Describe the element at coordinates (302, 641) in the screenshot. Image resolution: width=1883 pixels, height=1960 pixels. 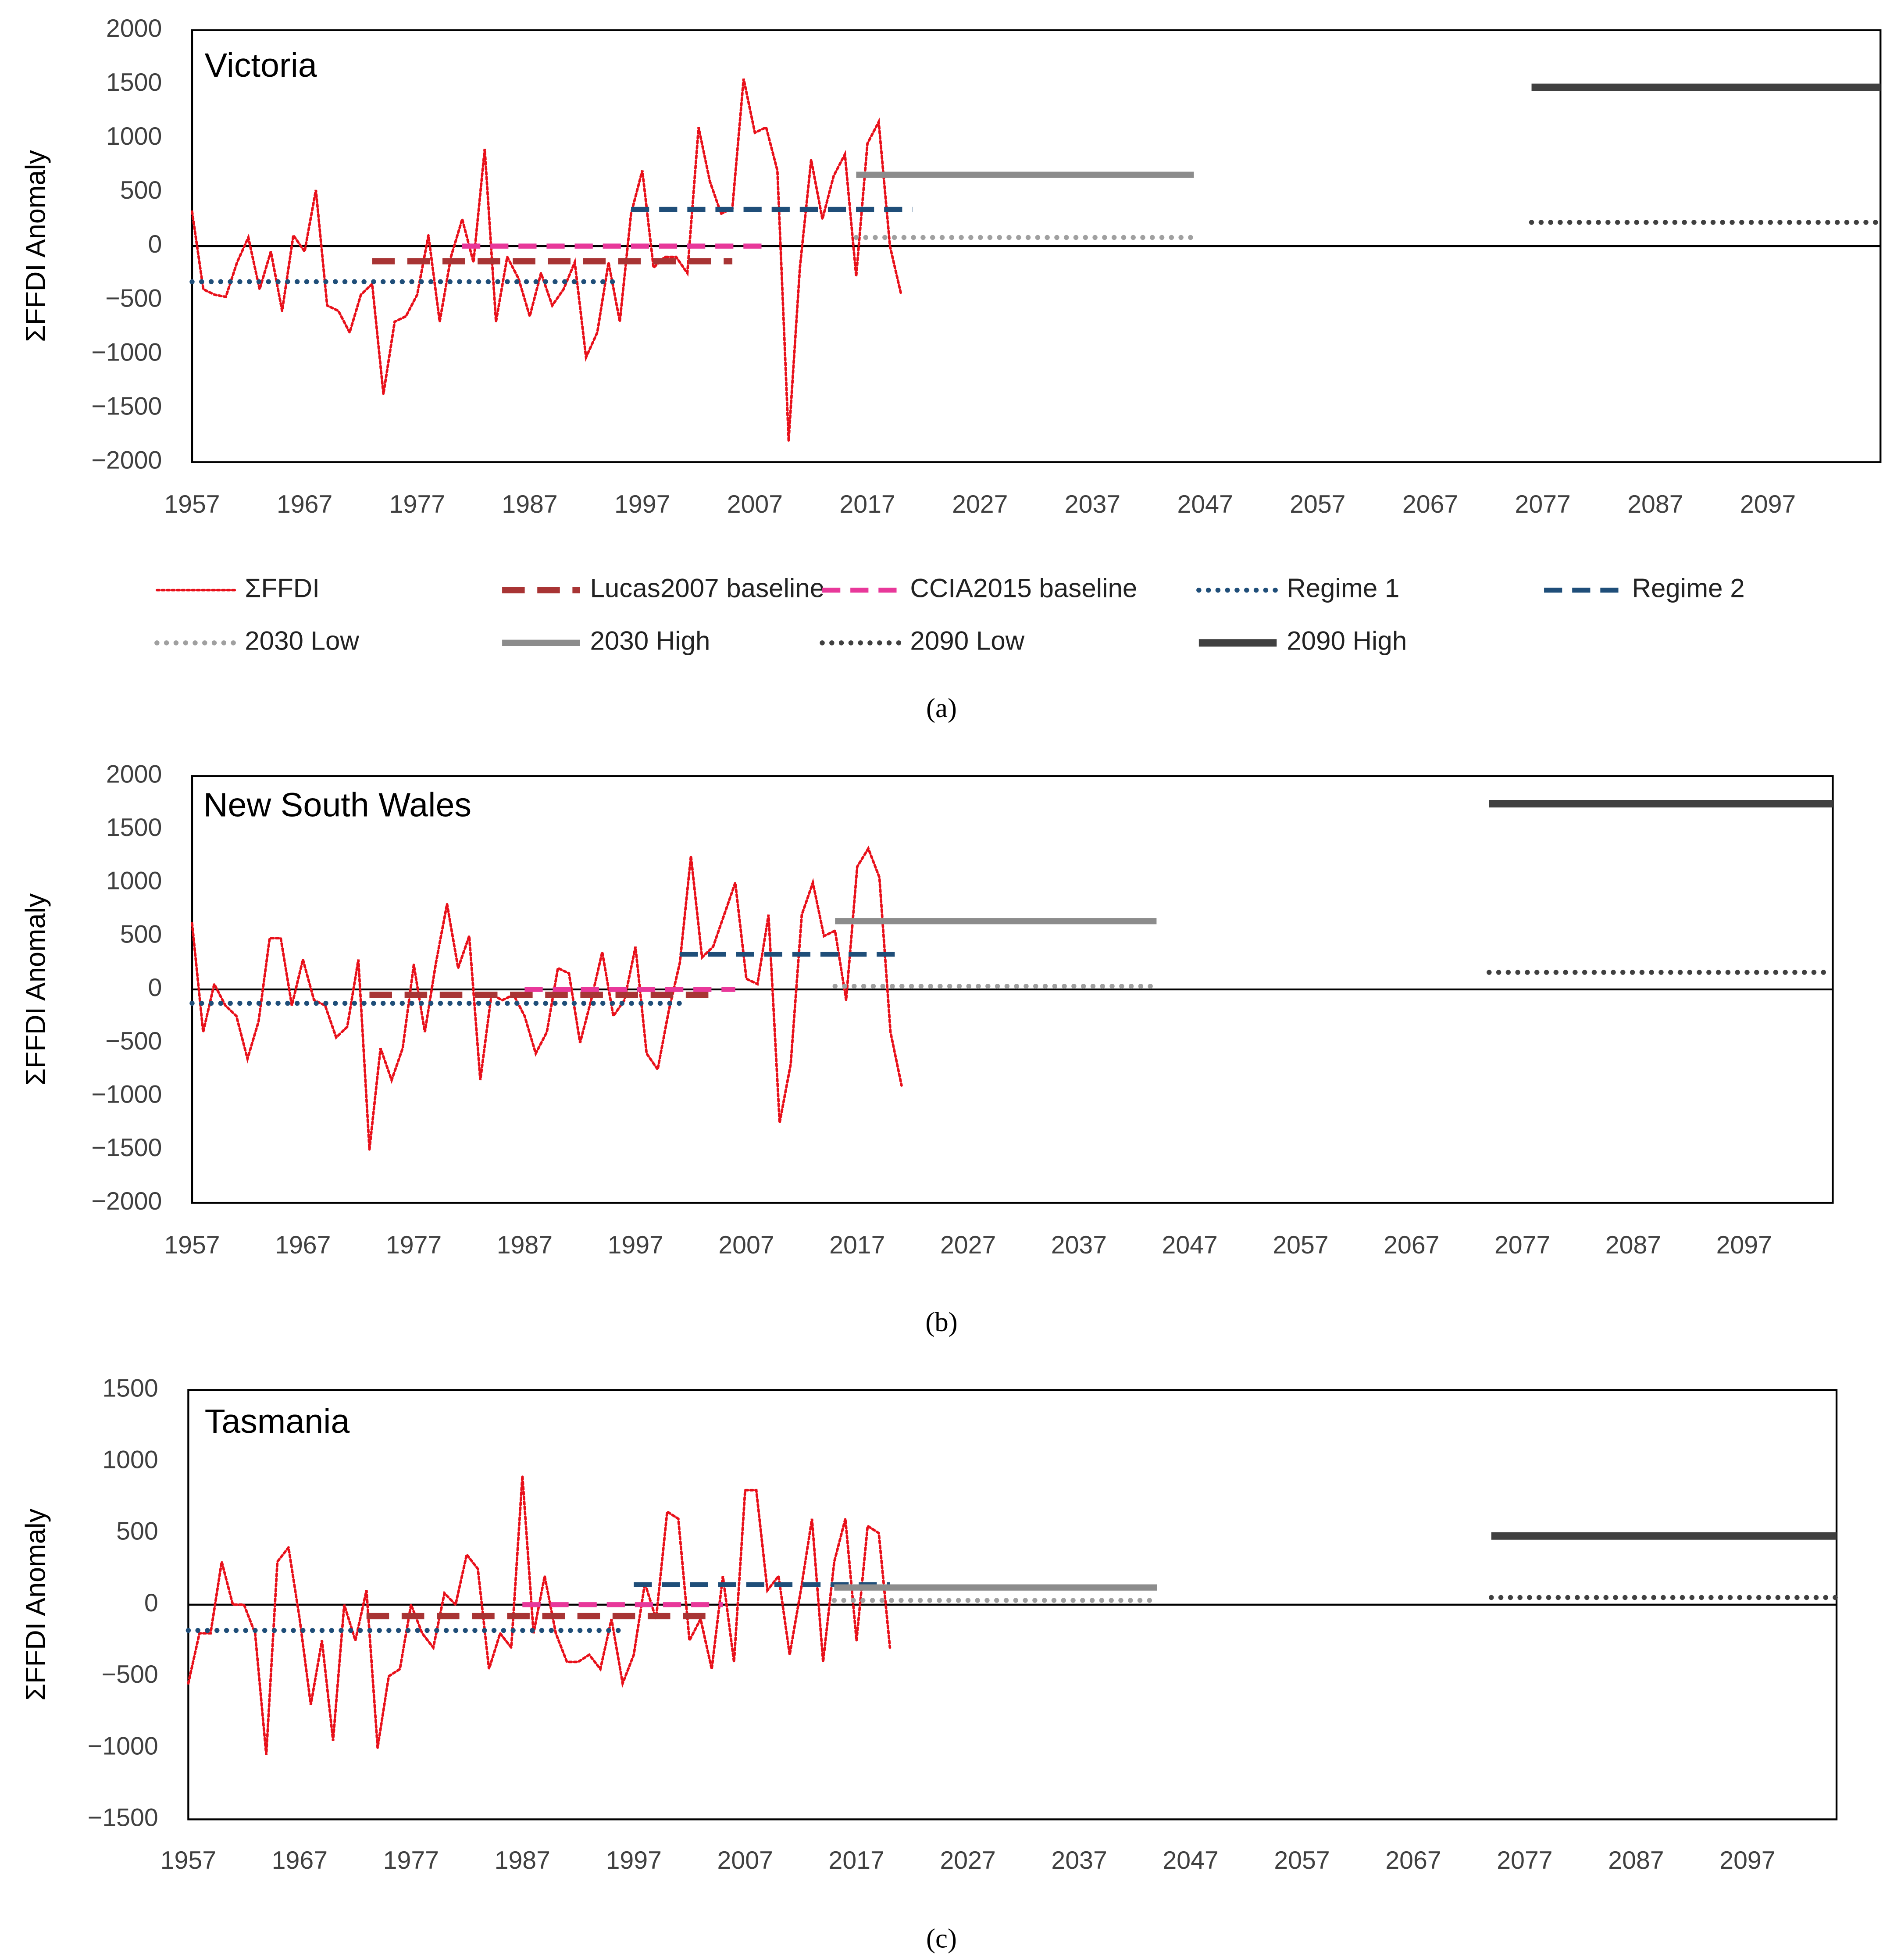
I see `legend-label: 2030 Low` at that location.